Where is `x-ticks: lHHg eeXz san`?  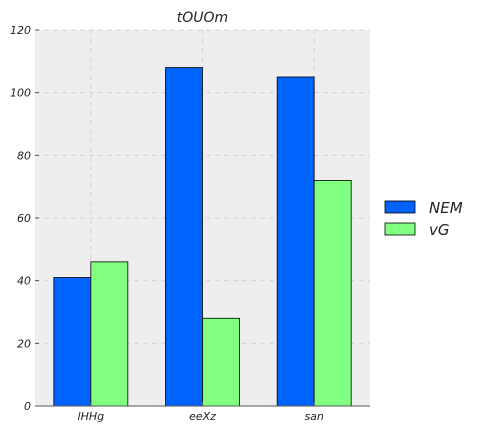
x-ticks: lHHg eeXz san is located at coordinates (201, 416).